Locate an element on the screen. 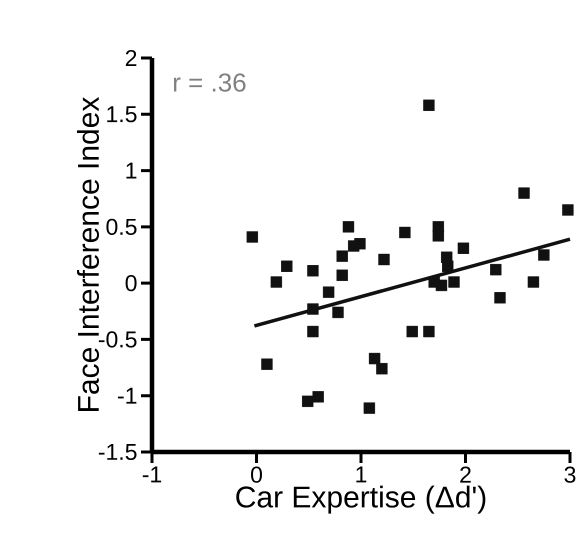  x-tick-label: -1 is located at coordinates (152, 474).